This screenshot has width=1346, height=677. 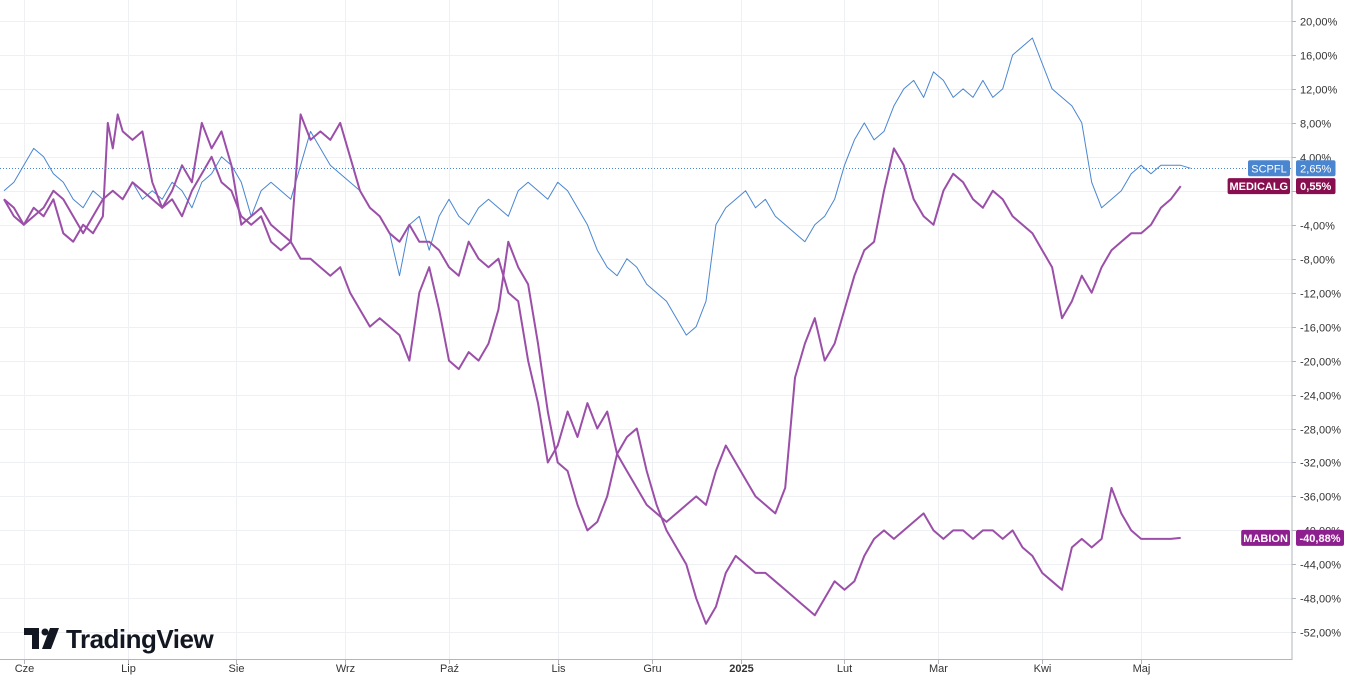 What do you see at coordinates (1315, 125) in the screenshot?
I see `y-tick-label: 8,00%` at bounding box center [1315, 125].